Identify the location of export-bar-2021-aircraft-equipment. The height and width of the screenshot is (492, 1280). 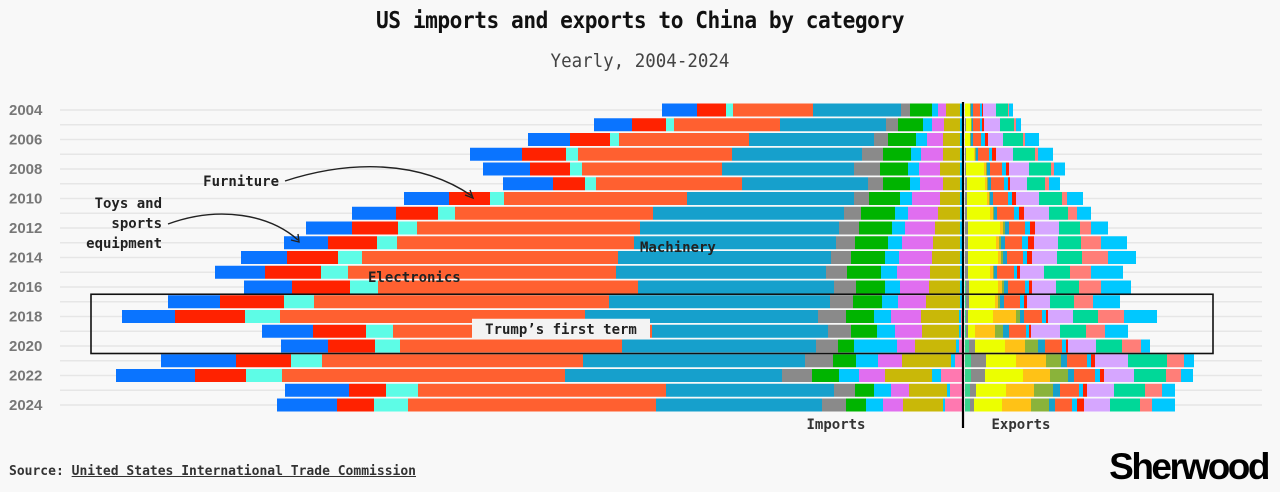
(1111, 361).